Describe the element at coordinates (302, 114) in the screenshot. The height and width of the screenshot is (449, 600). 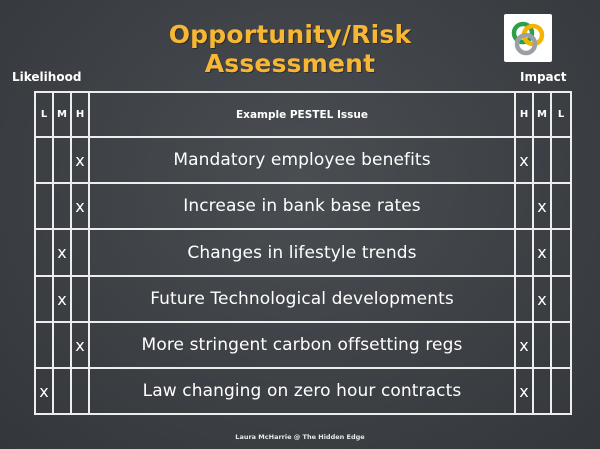
I see `issue-column-header: Example PESTEL Issue` at that location.